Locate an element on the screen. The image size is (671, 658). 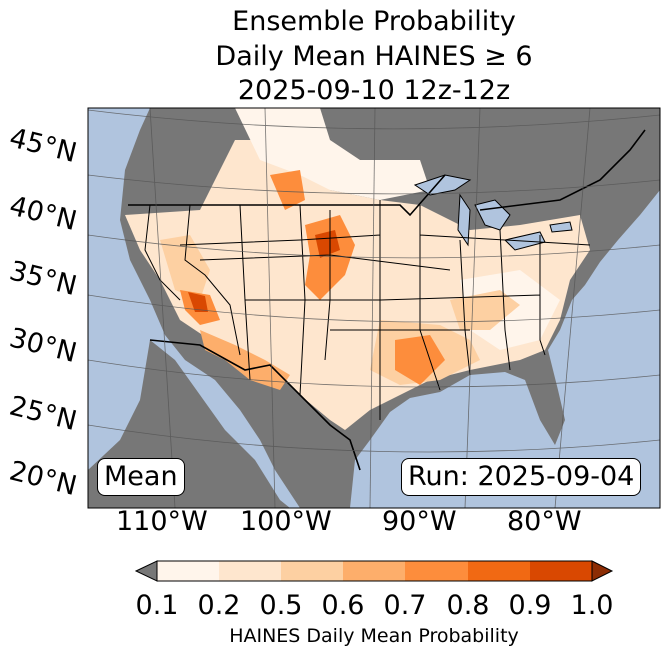
colorbar-tick-3: 0.6 is located at coordinates (343, 605).